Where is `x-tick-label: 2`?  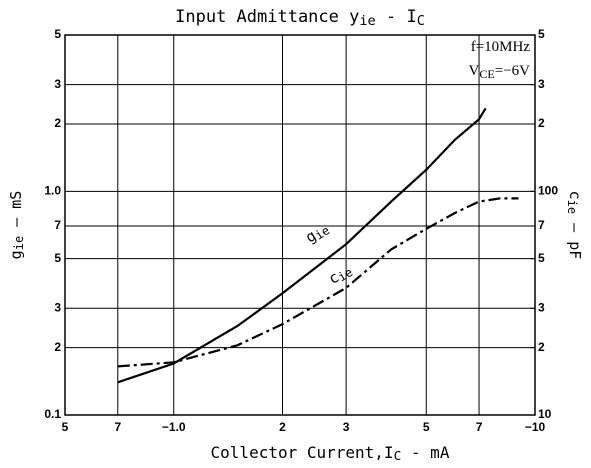 x-tick-label: 2 is located at coordinates (282, 427).